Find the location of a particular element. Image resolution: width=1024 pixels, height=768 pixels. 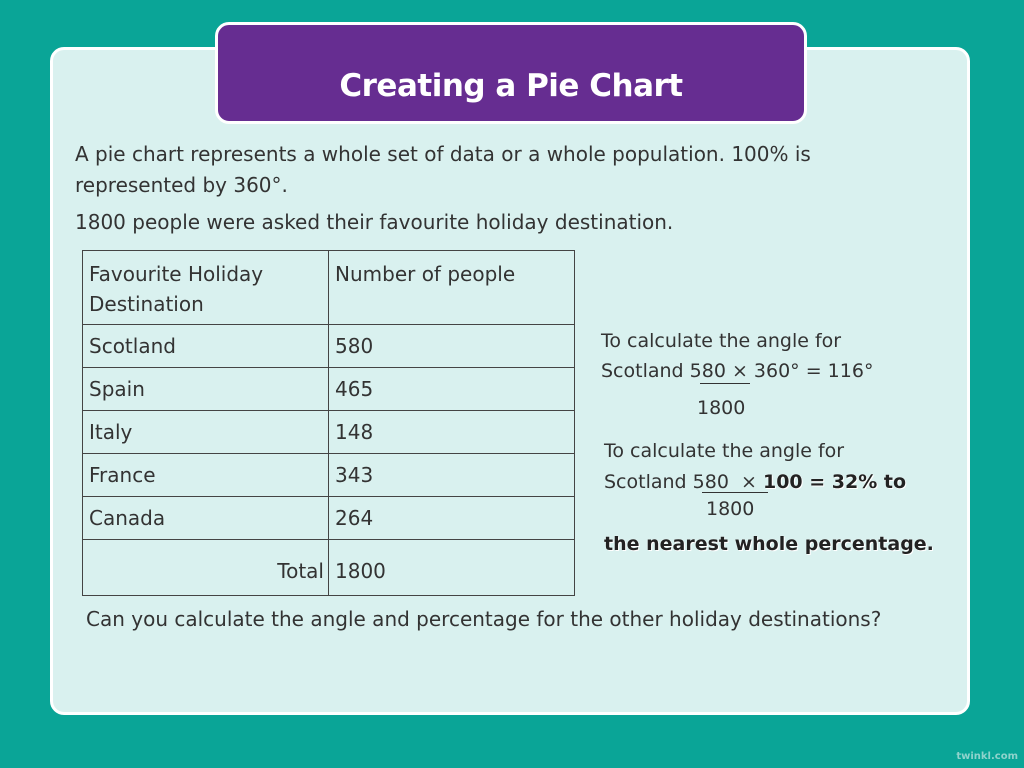

header-destination-line-1: Favourite Holiday is located at coordinates (176, 274).